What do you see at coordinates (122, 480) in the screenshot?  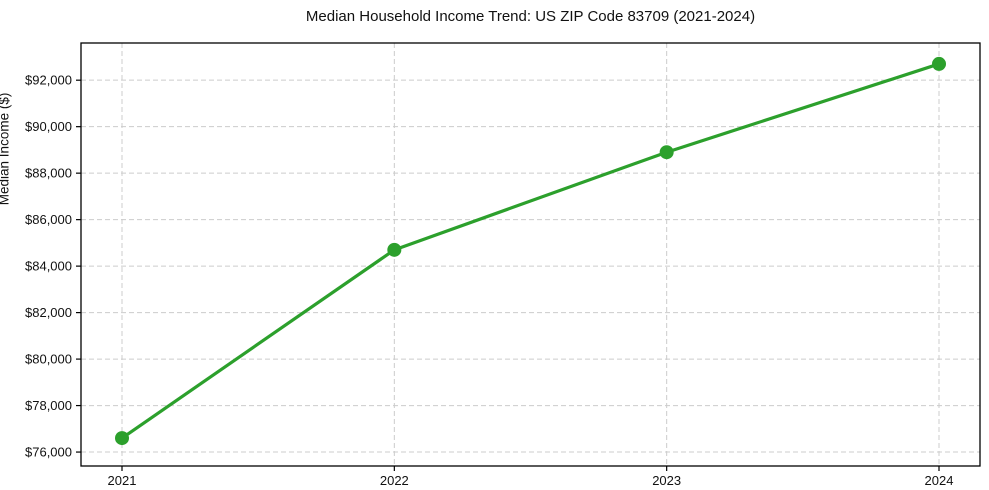 I see `x-tick-label: 2021` at bounding box center [122, 480].